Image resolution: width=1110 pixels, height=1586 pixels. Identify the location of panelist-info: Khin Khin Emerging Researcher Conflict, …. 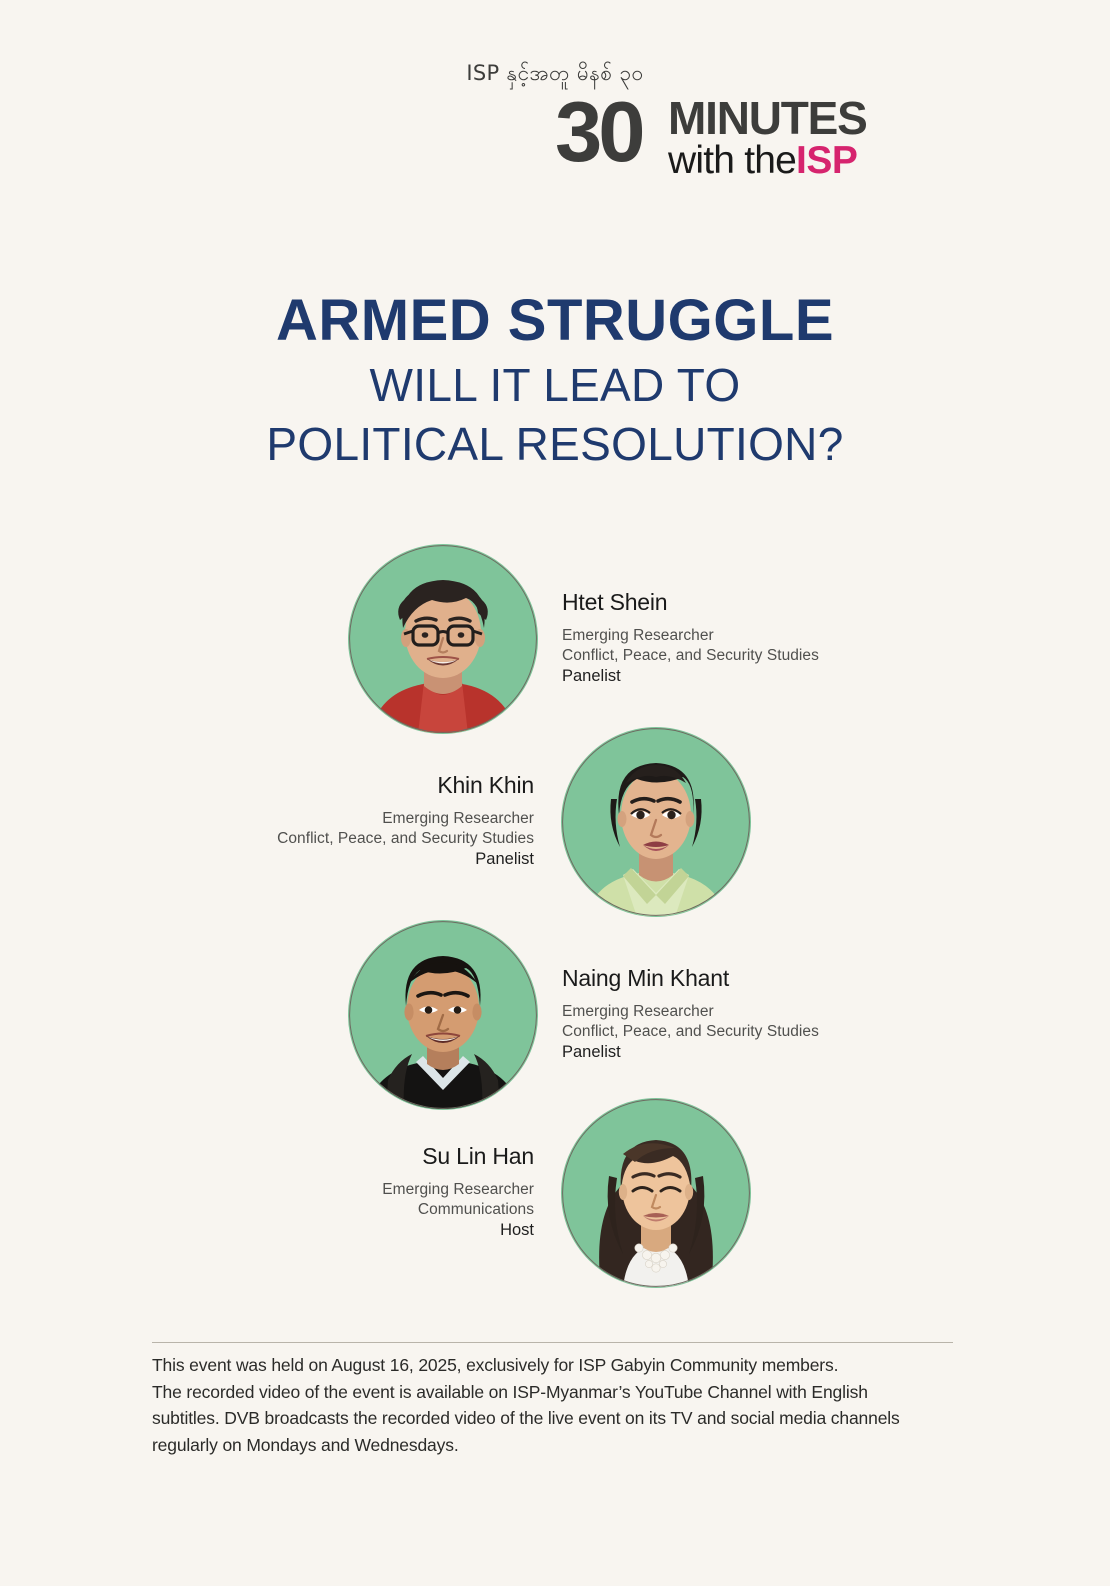
(327, 821).